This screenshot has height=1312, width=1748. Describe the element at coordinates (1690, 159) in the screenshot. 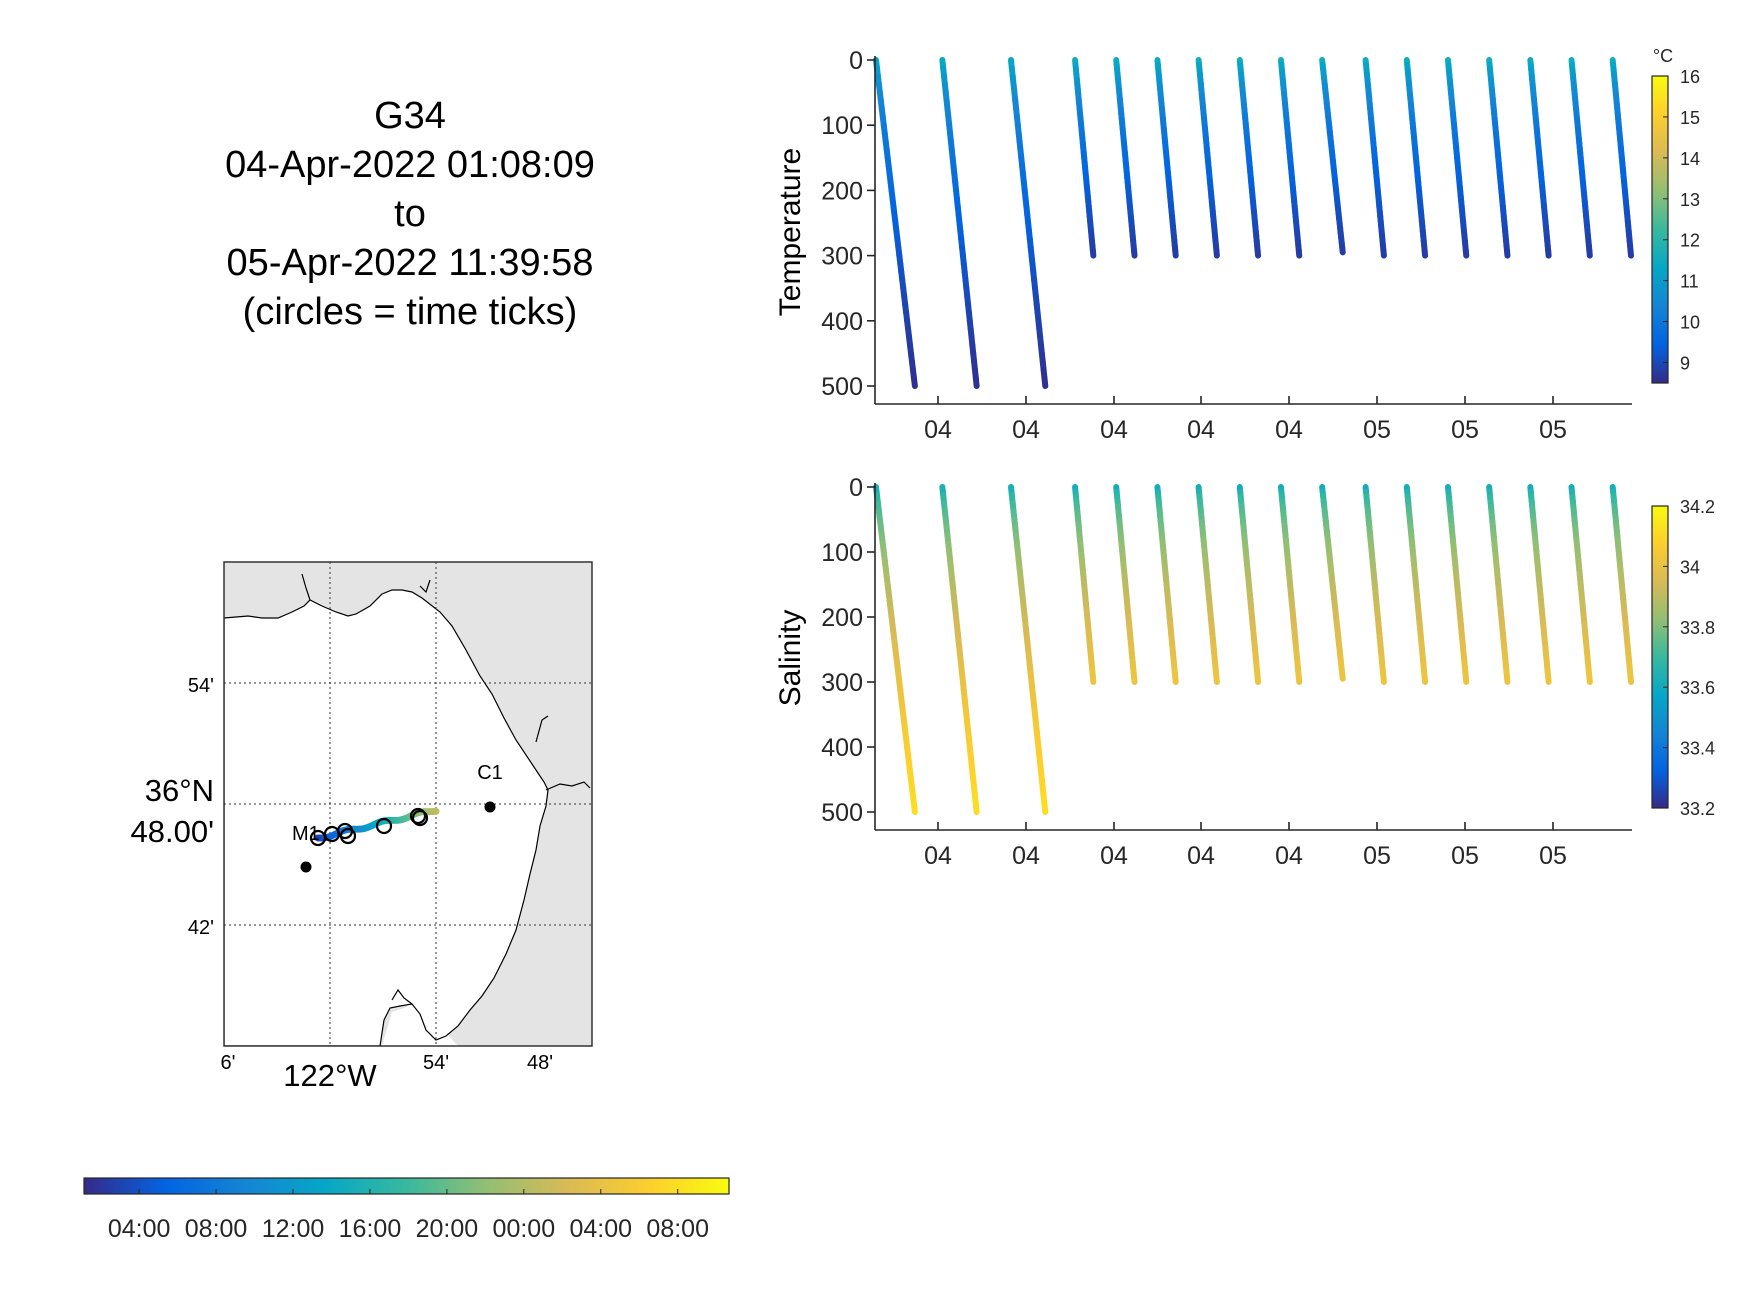

I see `colorbar-tick-label: 14` at that location.